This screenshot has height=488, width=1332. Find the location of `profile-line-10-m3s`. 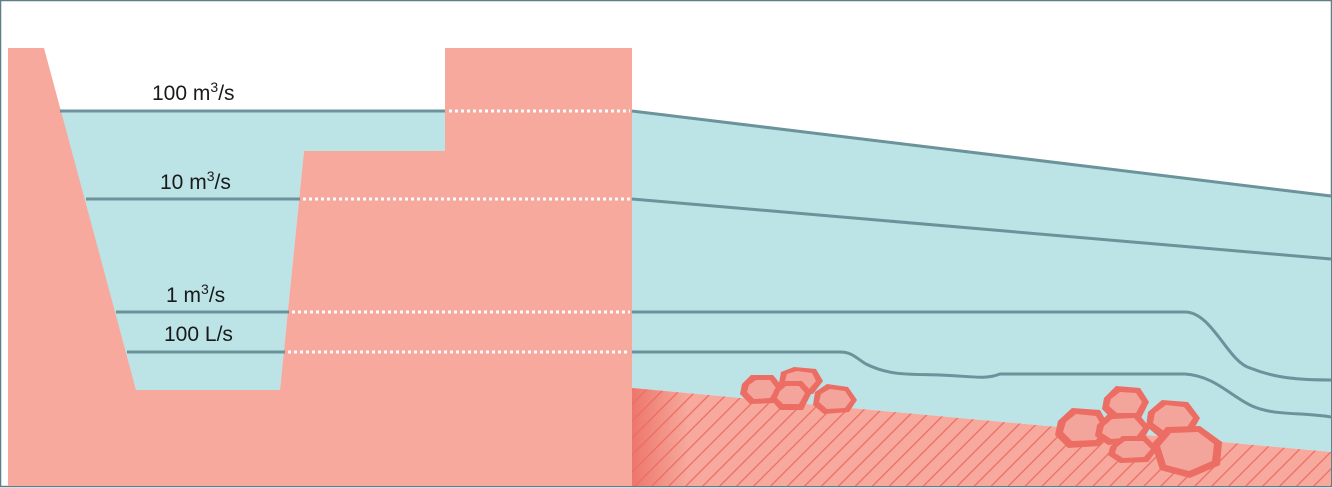

profile-line-10-m3s is located at coordinates (981, 229).